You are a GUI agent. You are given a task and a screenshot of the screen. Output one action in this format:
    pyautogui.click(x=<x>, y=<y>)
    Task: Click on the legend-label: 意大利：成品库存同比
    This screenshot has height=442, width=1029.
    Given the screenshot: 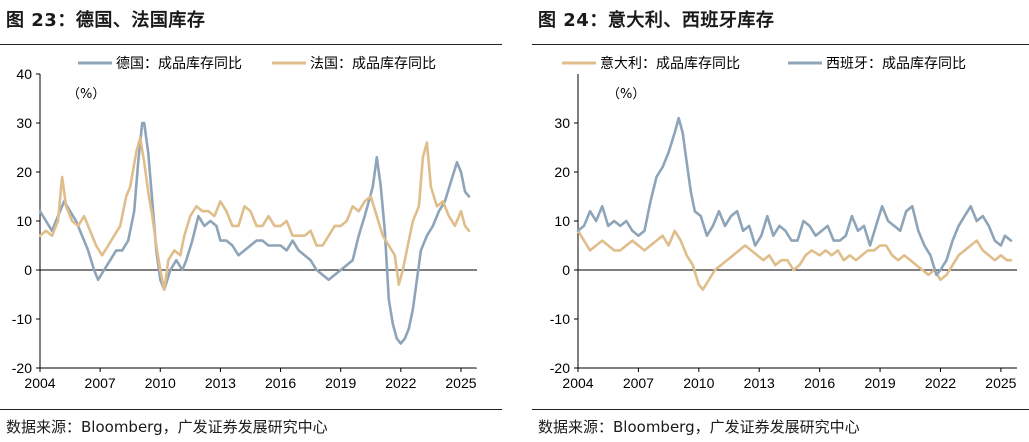 What is the action you would take?
    pyautogui.click(x=670, y=63)
    